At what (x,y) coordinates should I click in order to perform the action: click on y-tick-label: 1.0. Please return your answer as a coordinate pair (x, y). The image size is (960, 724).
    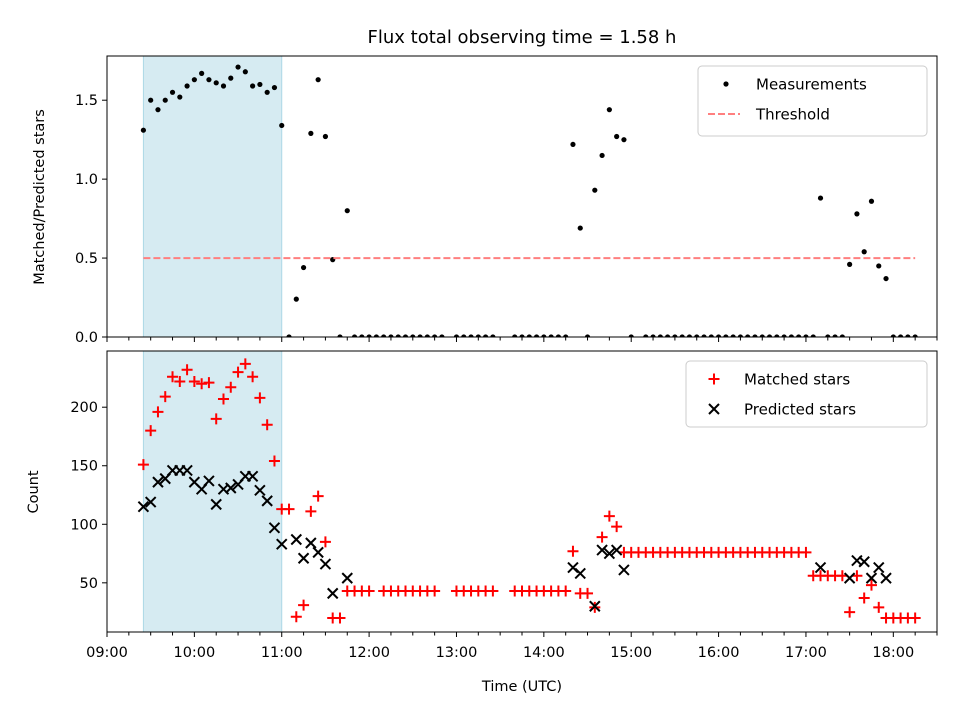
    Looking at the image, I should click on (86, 180).